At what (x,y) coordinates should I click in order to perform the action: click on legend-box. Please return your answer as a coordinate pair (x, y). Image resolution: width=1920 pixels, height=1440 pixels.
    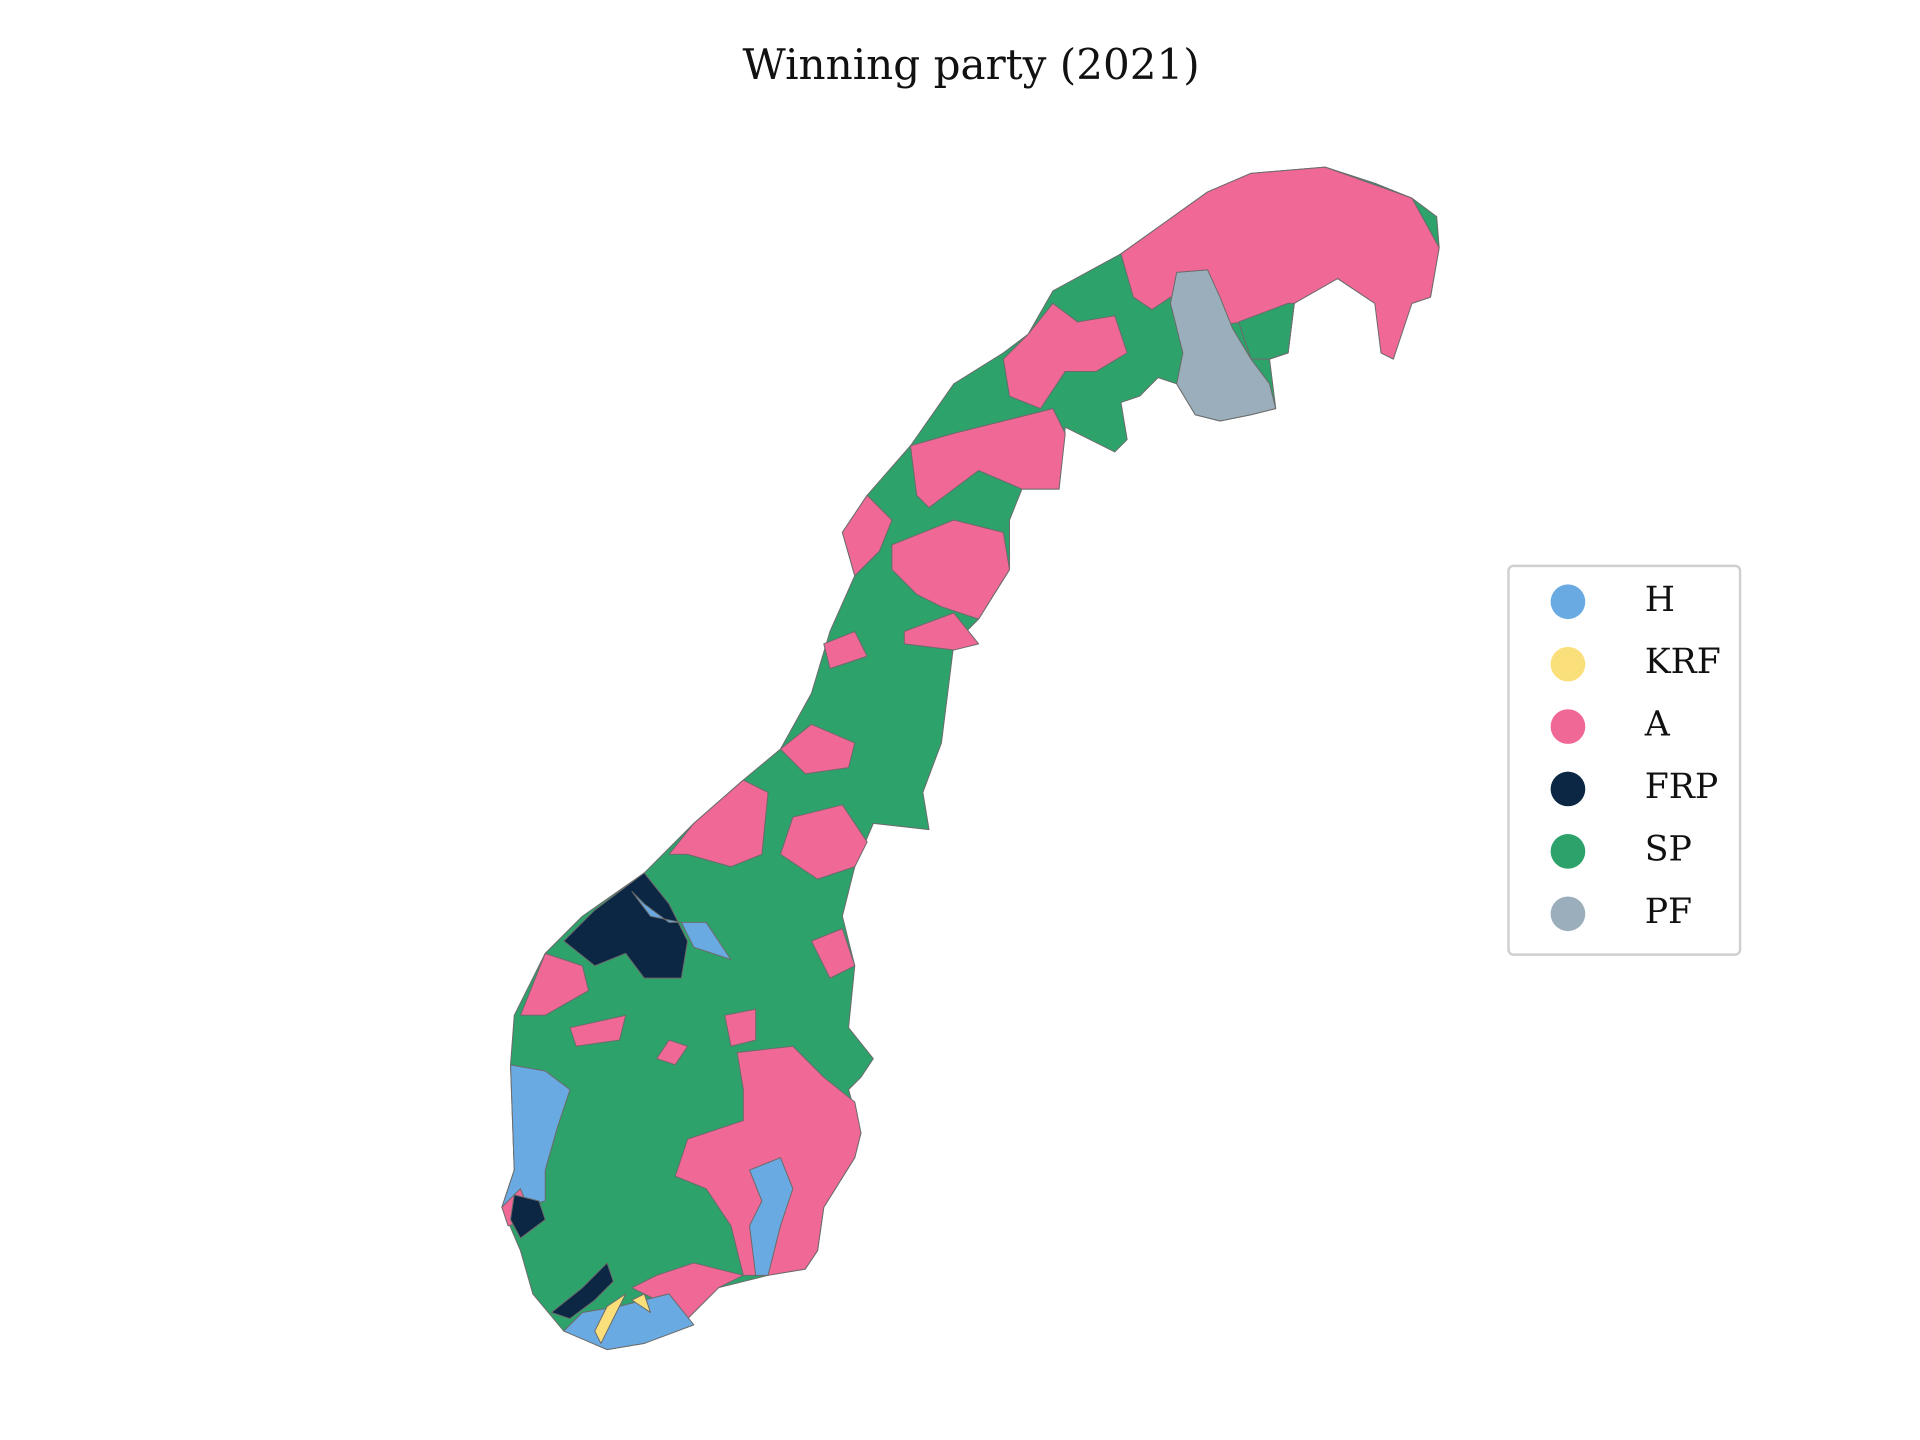
    Looking at the image, I should click on (1624, 760).